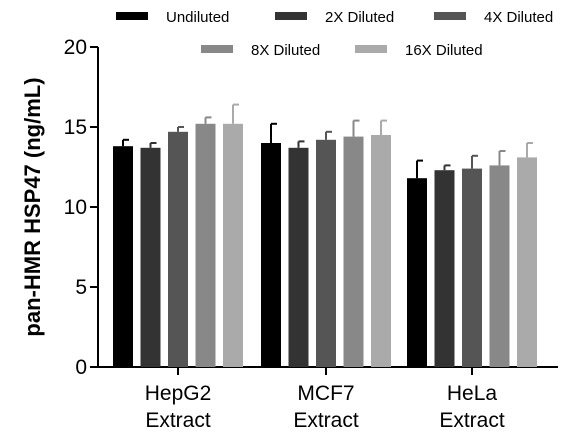 Image resolution: width=572 pixels, height=439 pixels. What do you see at coordinates (75, 207) in the screenshot?
I see `y-tick-label: 10` at bounding box center [75, 207].